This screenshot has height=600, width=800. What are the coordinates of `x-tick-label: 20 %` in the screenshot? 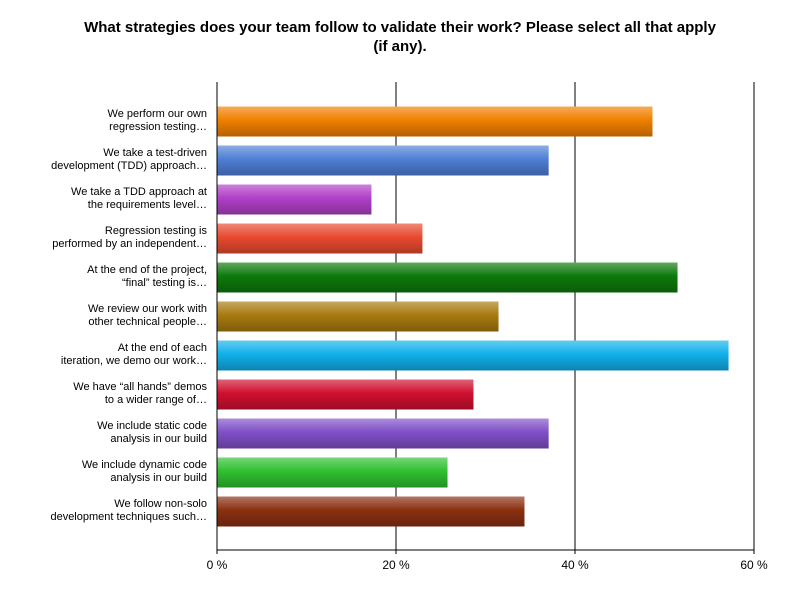 It's located at (396, 565).